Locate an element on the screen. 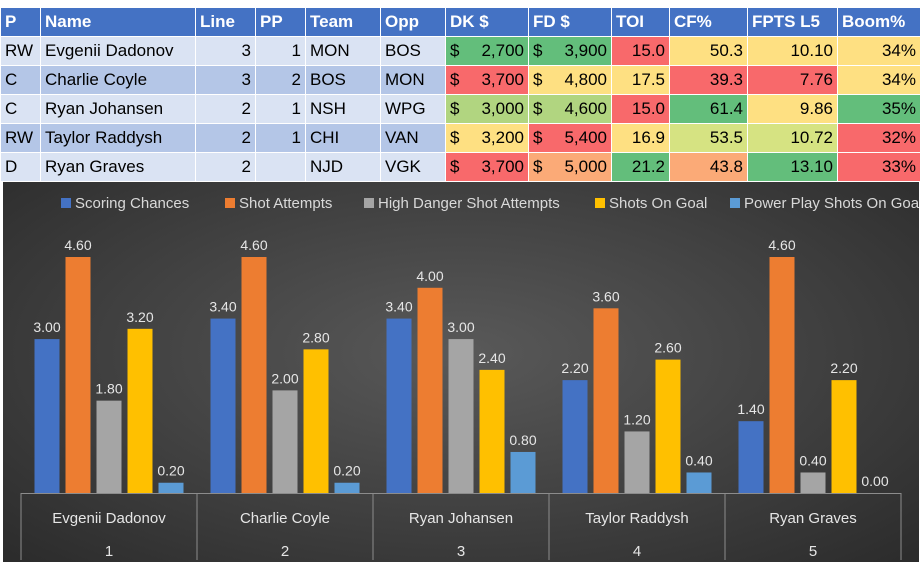  legend-label: Power Play Shots On Goal is located at coordinates (831, 203).